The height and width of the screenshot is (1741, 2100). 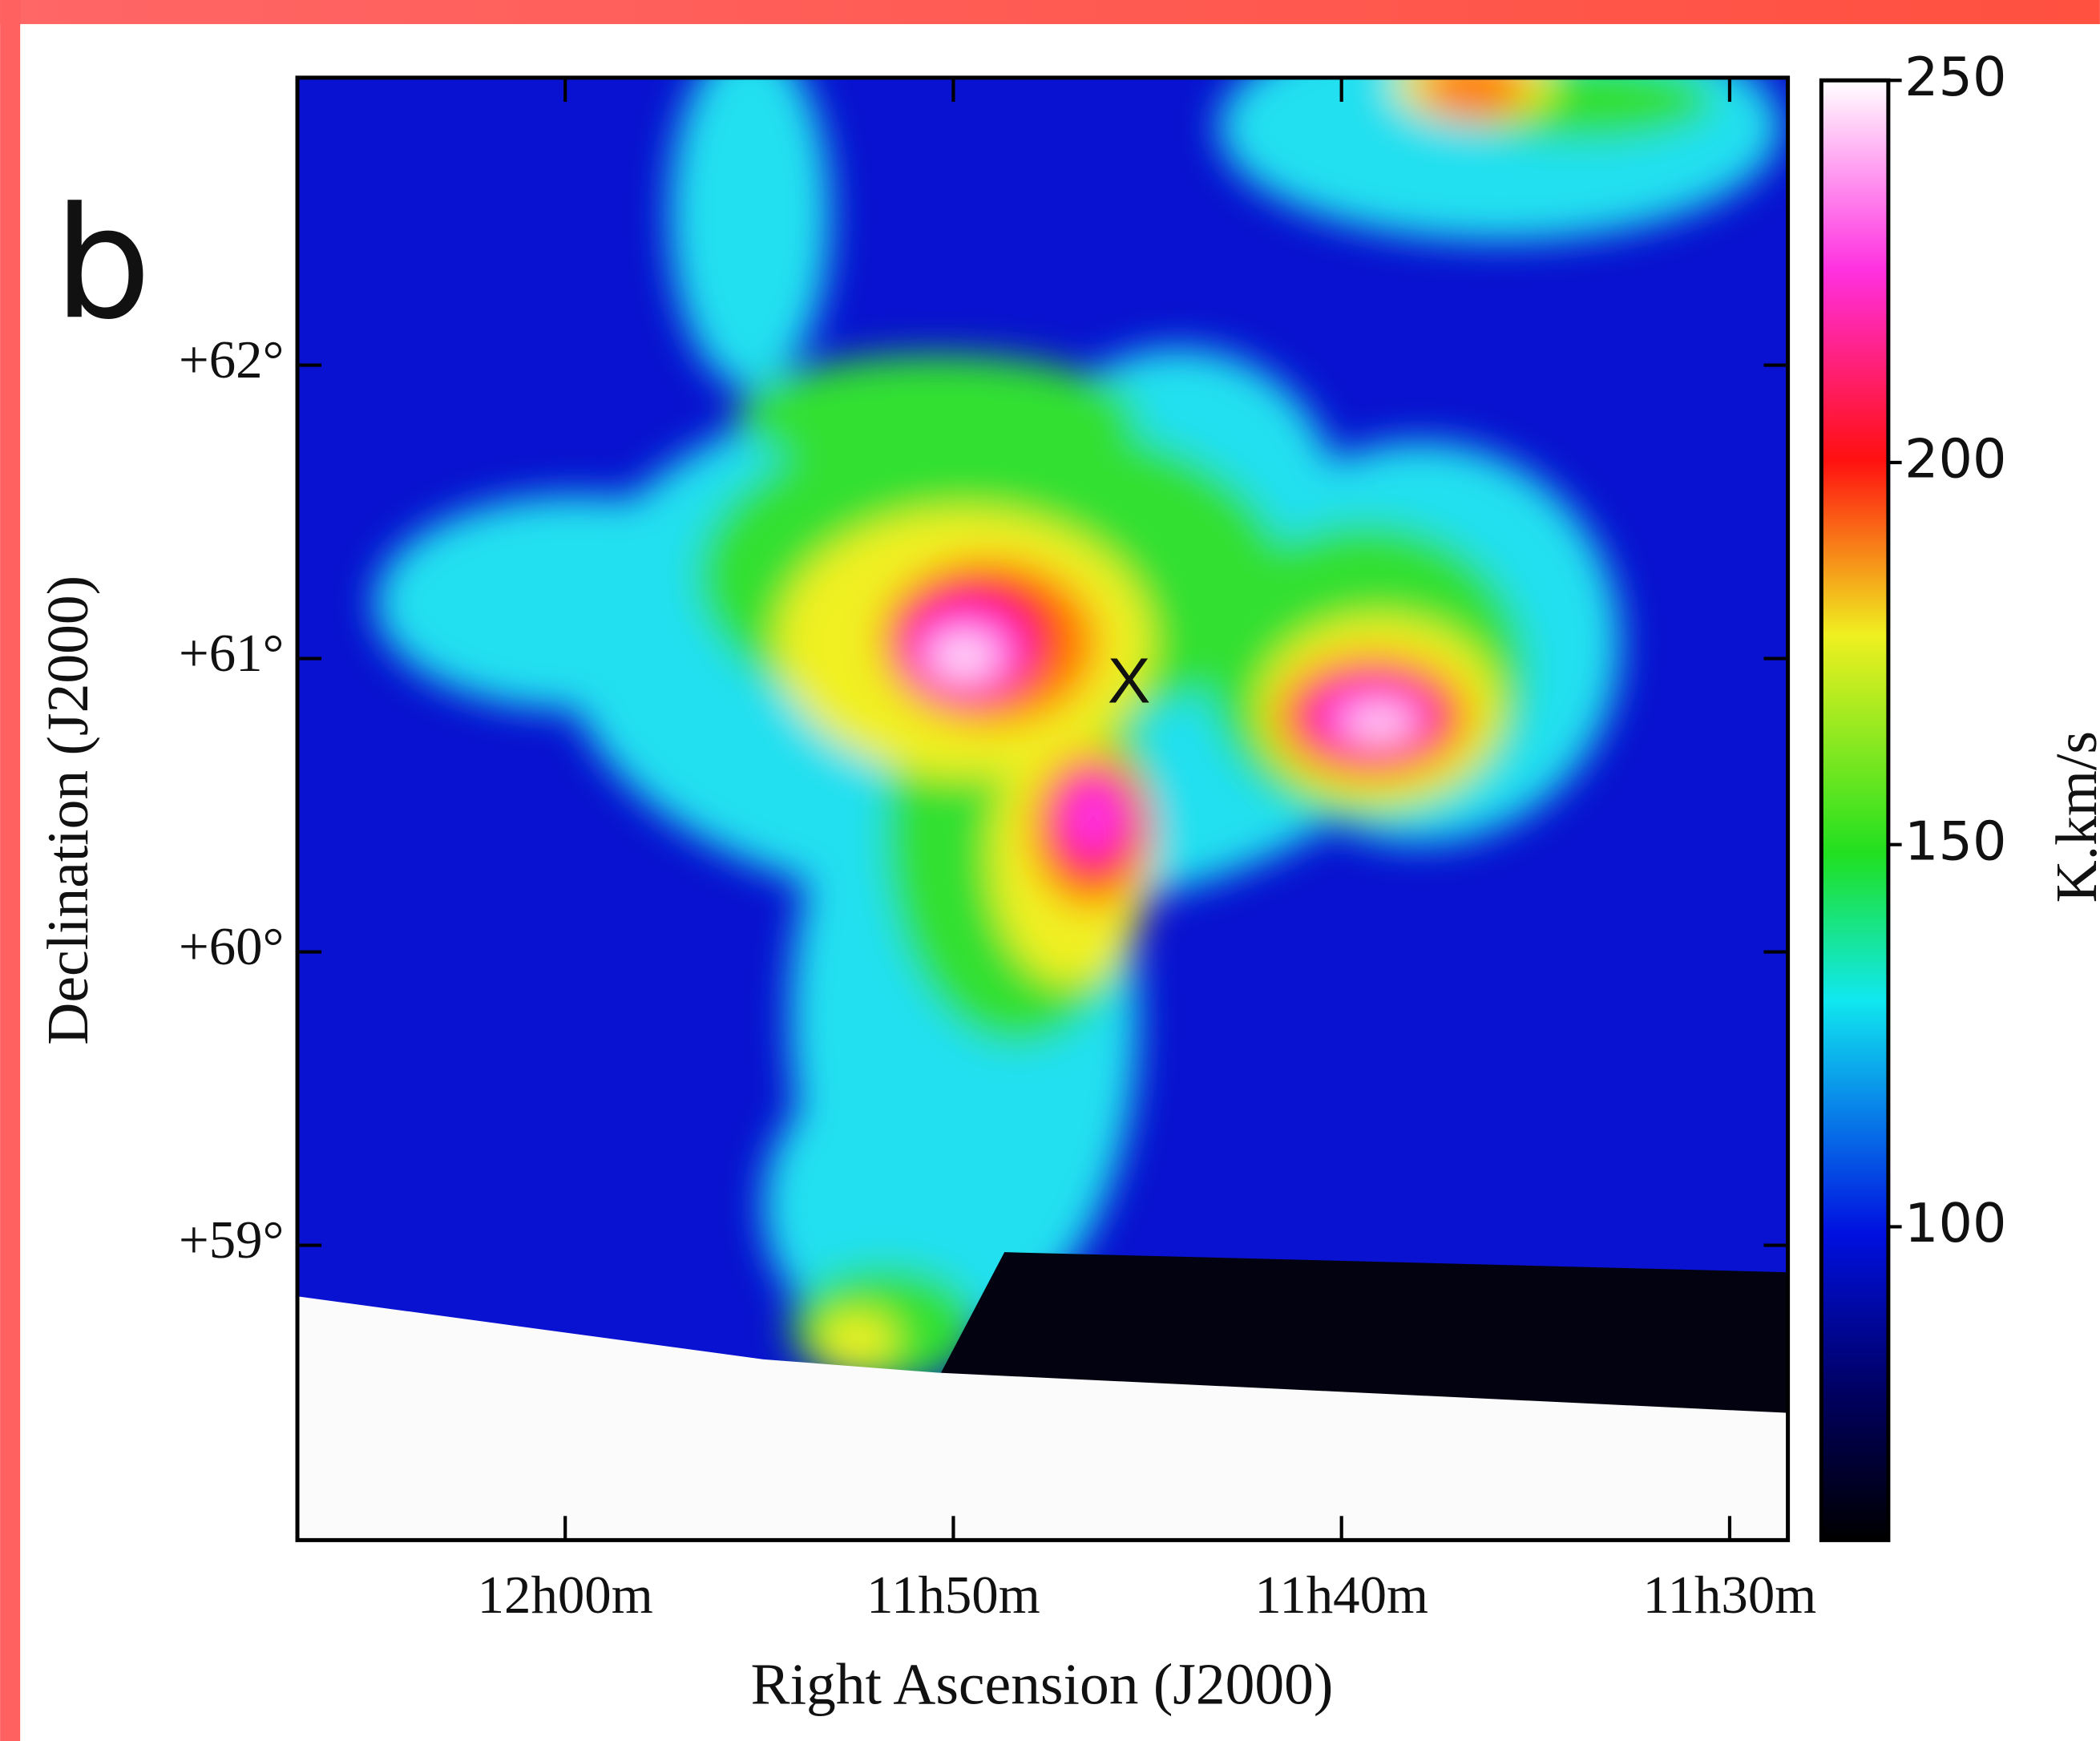 What do you see at coordinates (231, 653) in the screenshot?
I see `y-tick-label: +61°` at bounding box center [231, 653].